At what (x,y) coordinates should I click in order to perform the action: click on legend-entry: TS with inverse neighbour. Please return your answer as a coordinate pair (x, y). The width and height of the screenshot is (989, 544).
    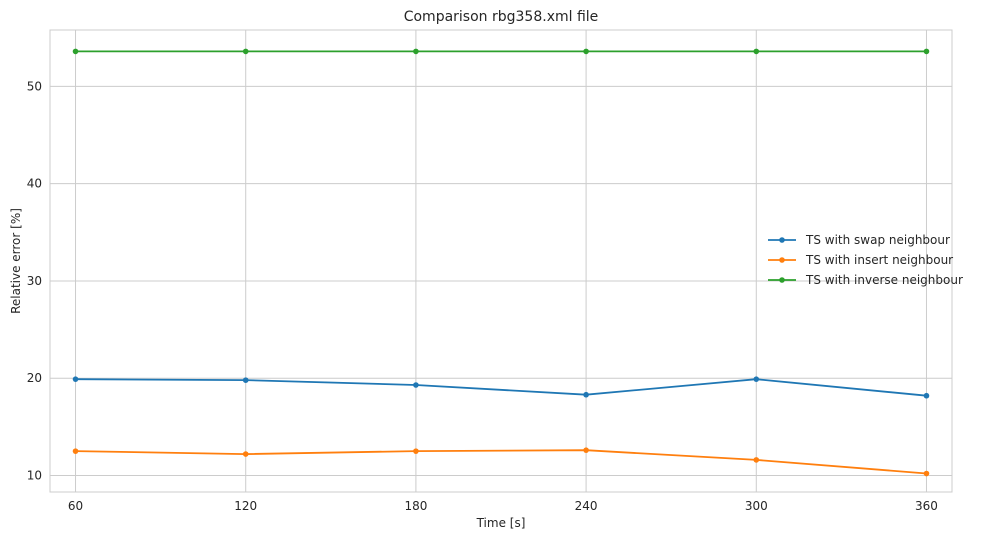
    Looking at the image, I should click on (884, 280).